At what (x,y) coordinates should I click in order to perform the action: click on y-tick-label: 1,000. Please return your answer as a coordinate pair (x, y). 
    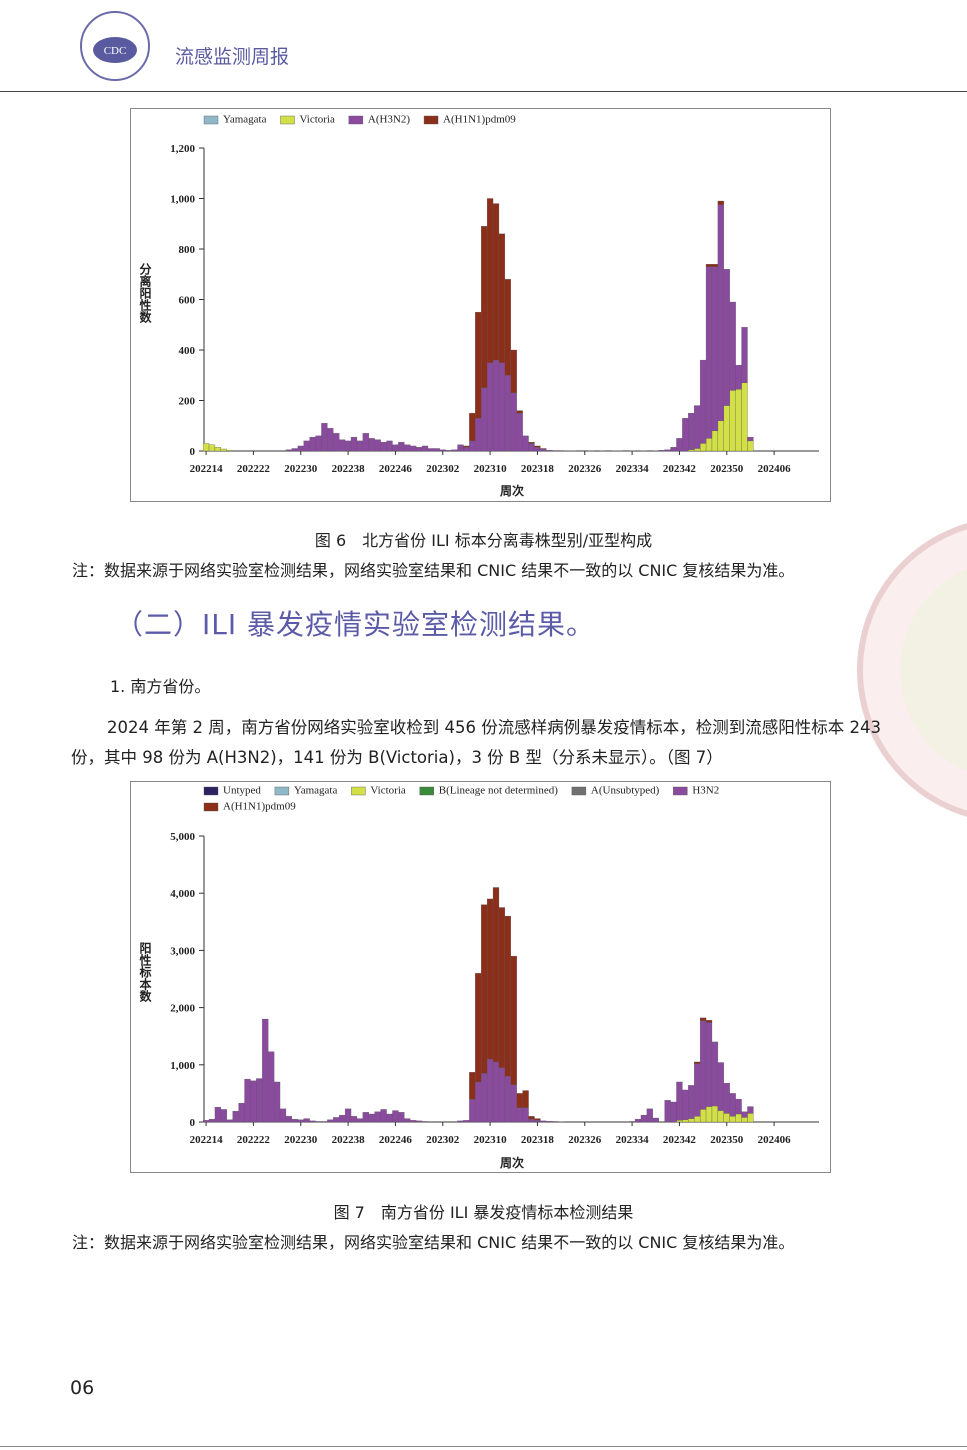
    Looking at the image, I should click on (182, 200).